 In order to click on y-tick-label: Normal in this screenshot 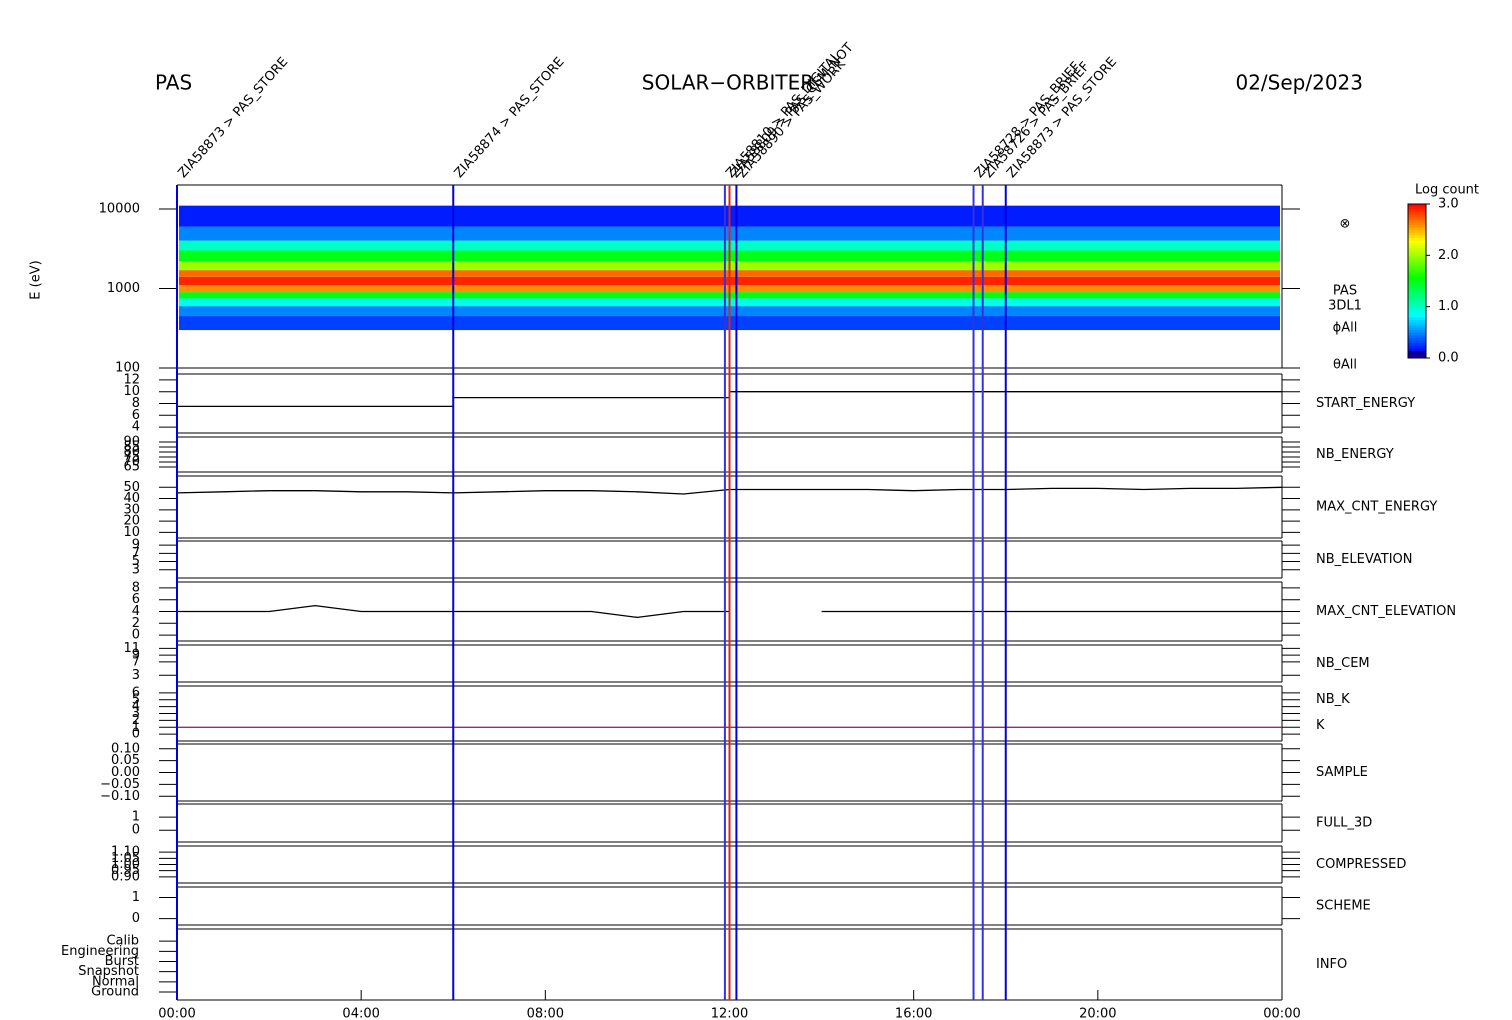, I will do `click(115, 981)`.